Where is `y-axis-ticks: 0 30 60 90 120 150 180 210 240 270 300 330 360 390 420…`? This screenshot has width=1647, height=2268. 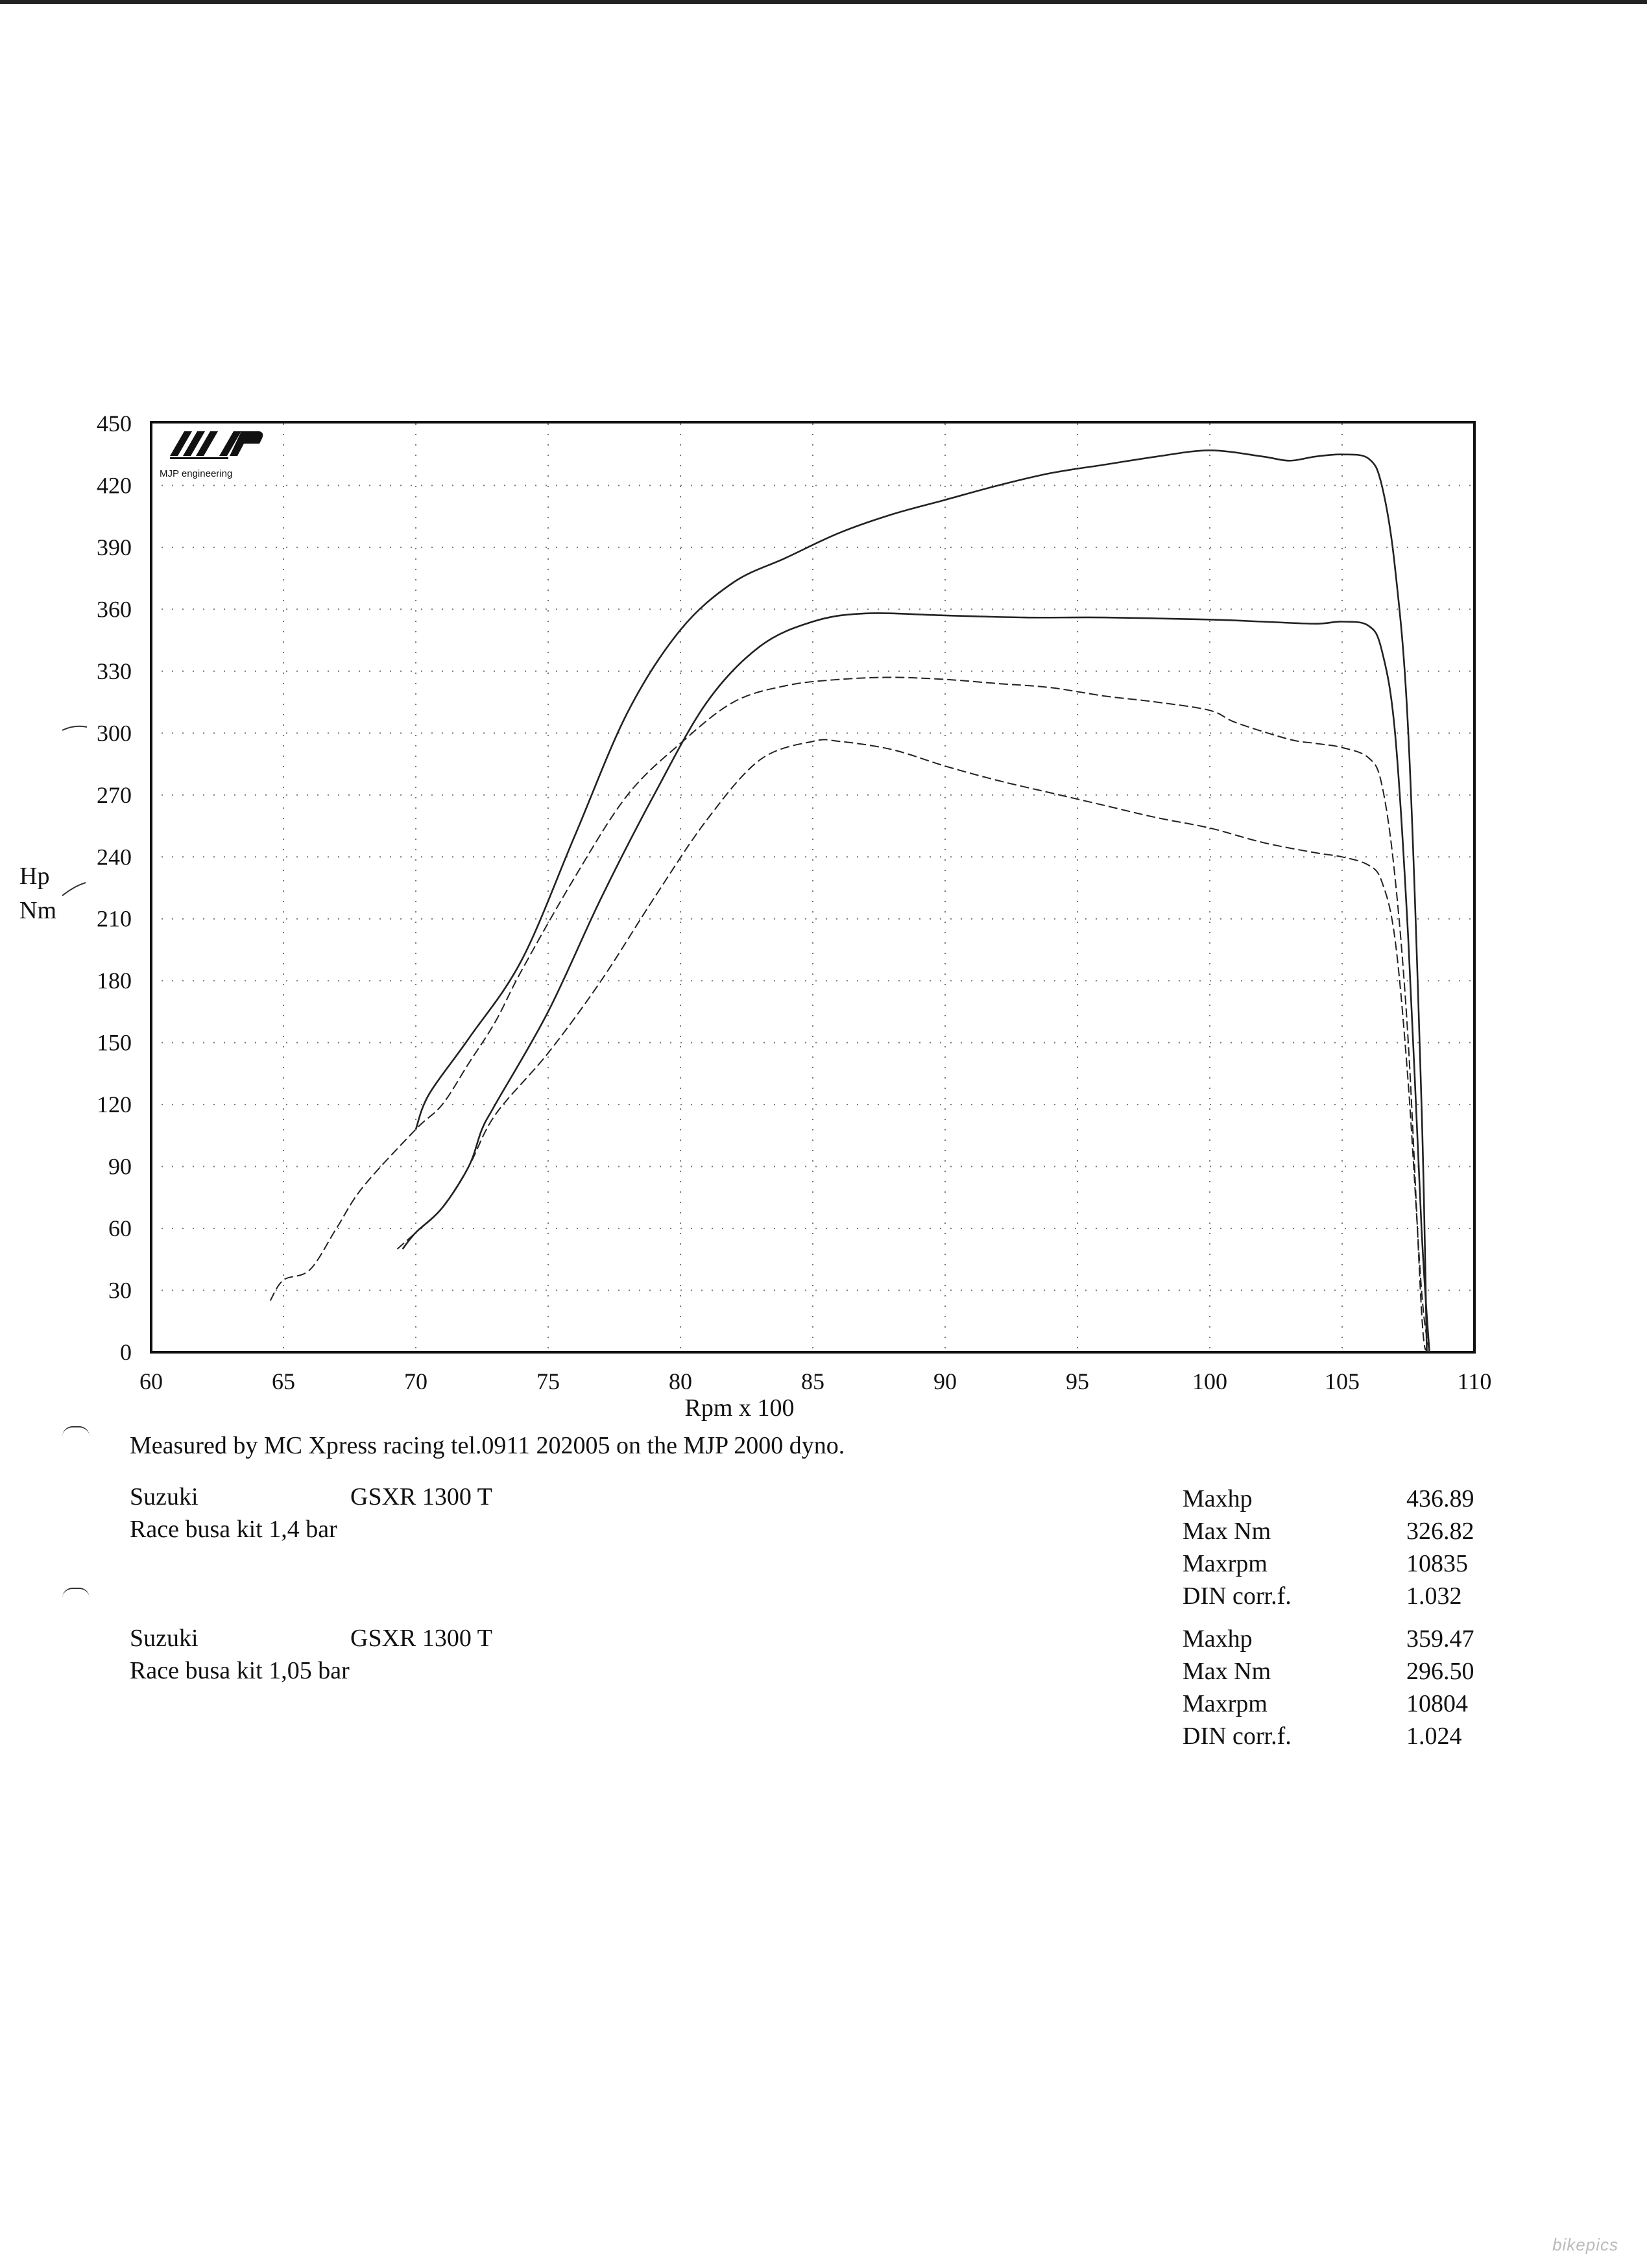 y-axis-ticks: 0 30 60 90 120 150 180 210 240 270 300 330 360 390 420… is located at coordinates (114, 888).